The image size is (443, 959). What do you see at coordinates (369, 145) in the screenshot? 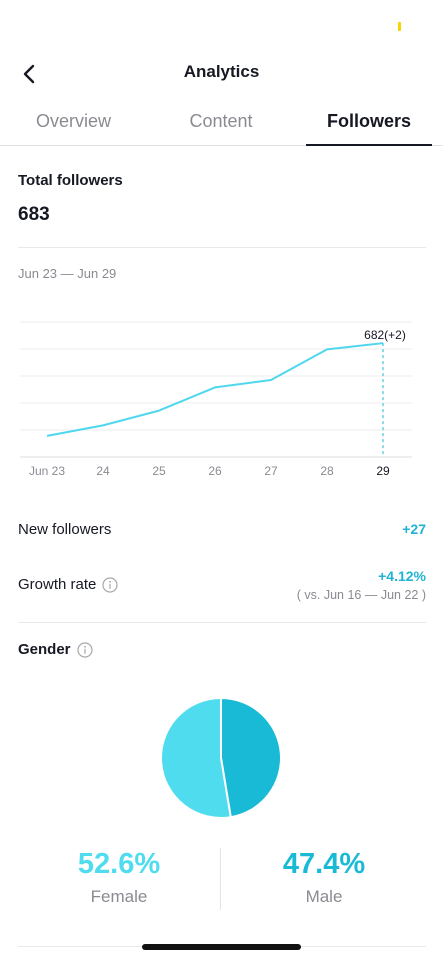
I see `active-tab-indicator` at bounding box center [369, 145].